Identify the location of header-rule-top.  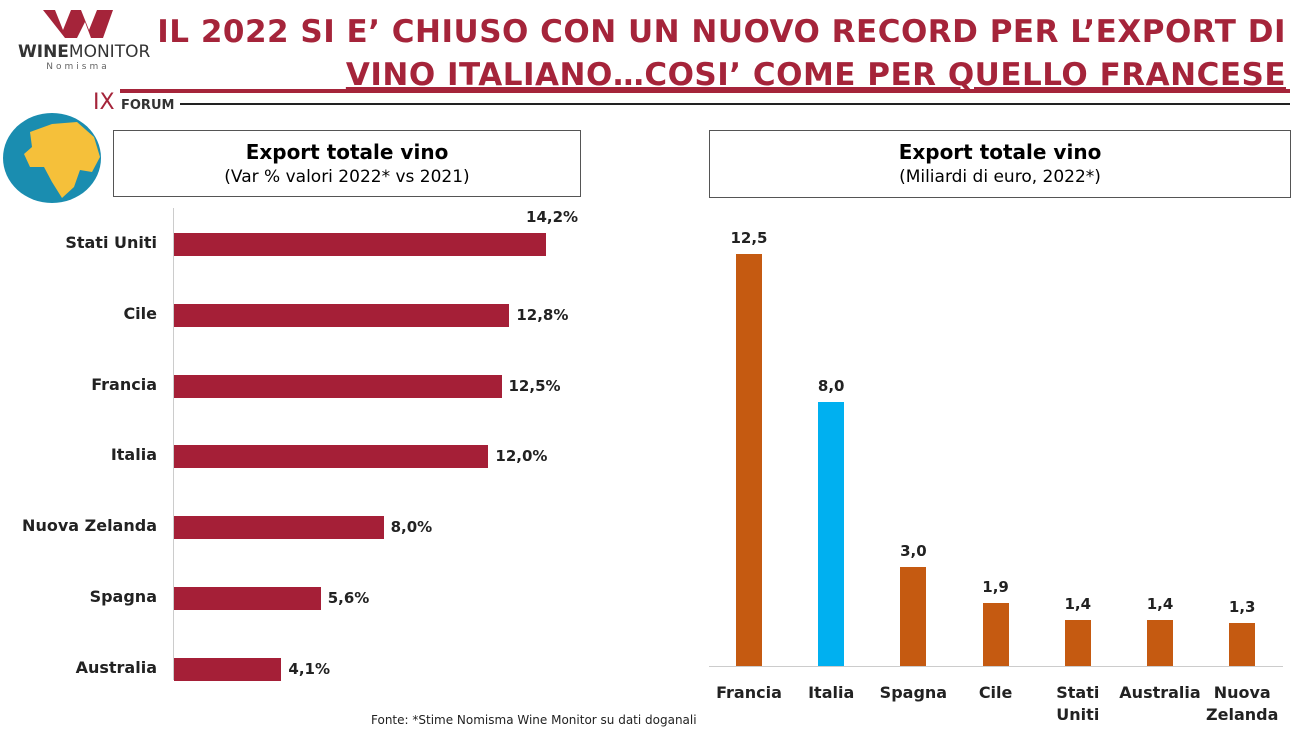
(705, 91).